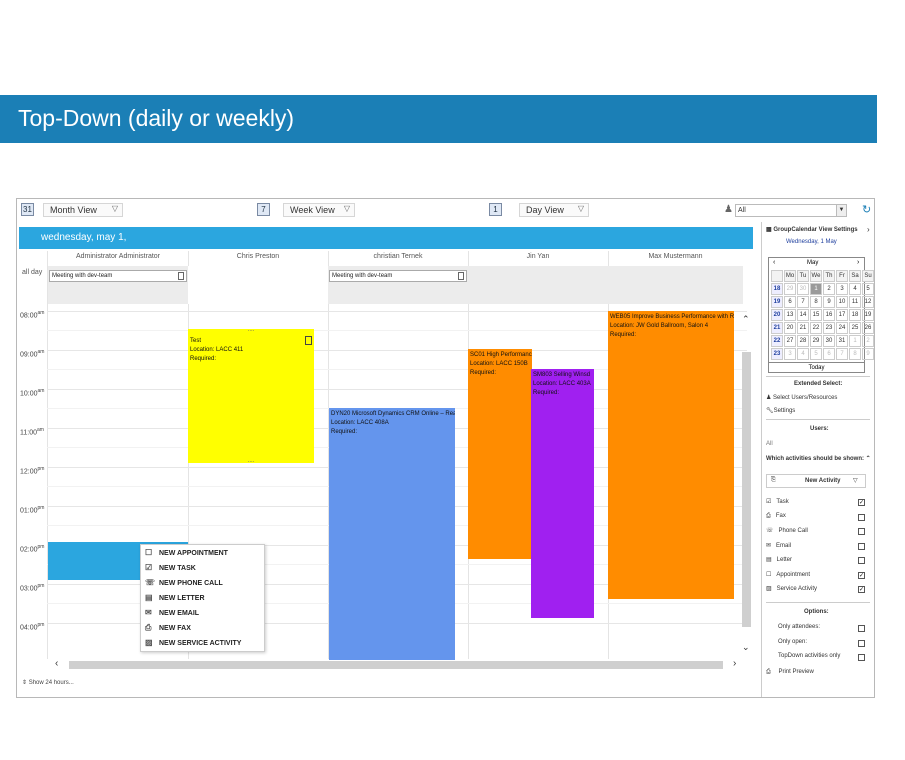  What do you see at coordinates (855, 302) in the screenshot?
I see `mini-calendar-day: 11` at bounding box center [855, 302].